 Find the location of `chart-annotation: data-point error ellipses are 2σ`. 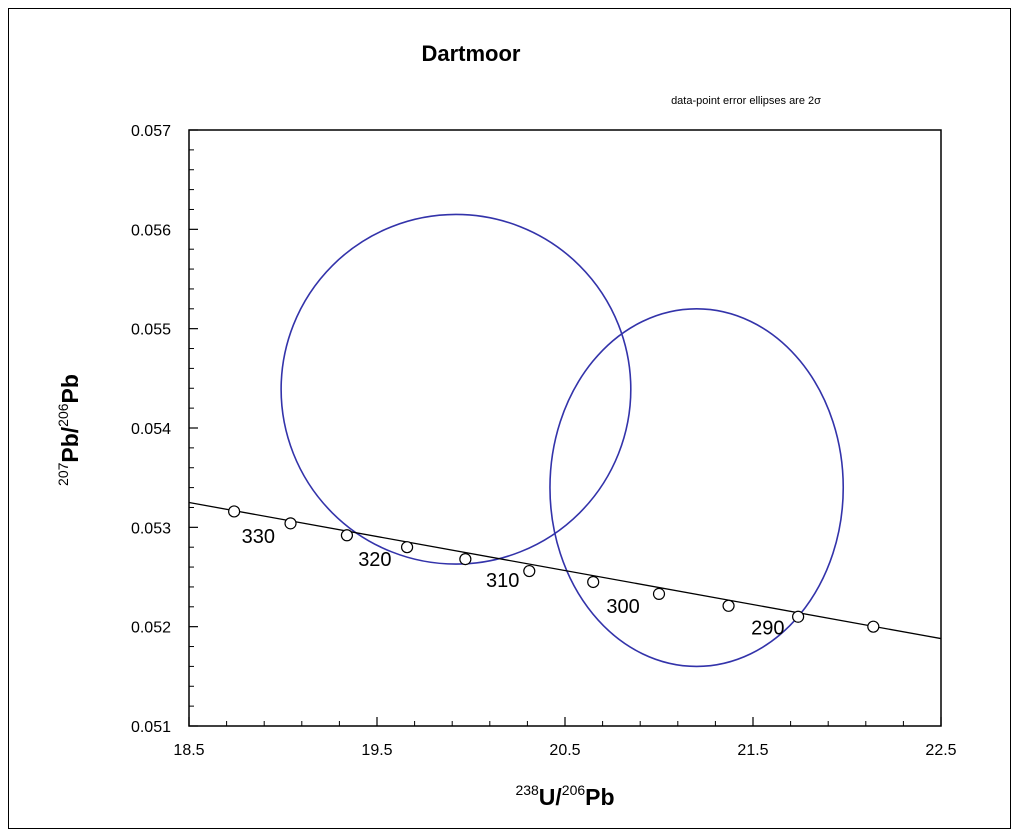

chart-annotation: data-point error ellipses are 2σ is located at coordinates (746, 101).